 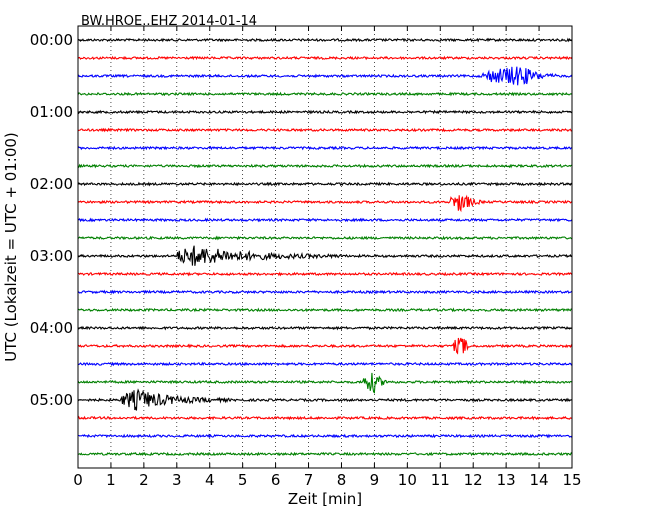 What do you see at coordinates (407, 480) in the screenshot?
I see `x-tick-label: 10` at bounding box center [407, 480].